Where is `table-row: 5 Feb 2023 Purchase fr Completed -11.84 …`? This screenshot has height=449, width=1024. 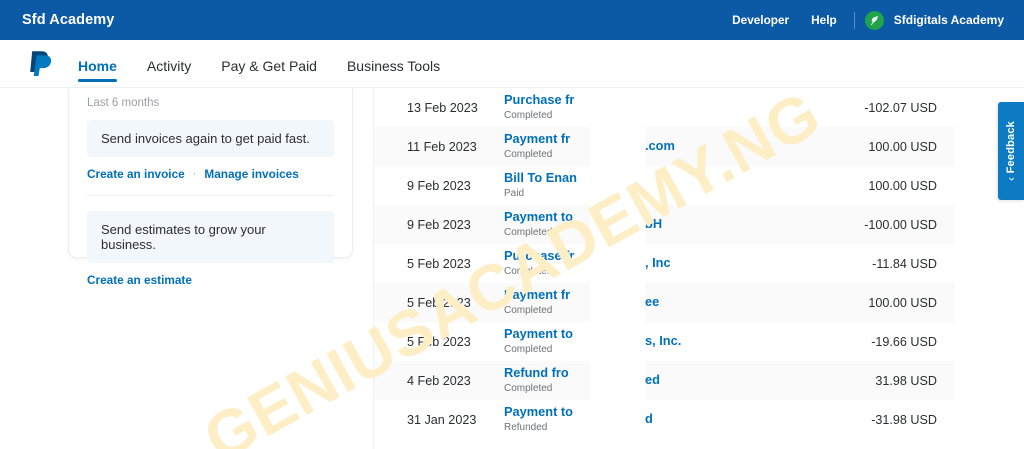
table-row: 5 Feb 2023 Purchase fr Completed -11.84 … is located at coordinates (664, 263).